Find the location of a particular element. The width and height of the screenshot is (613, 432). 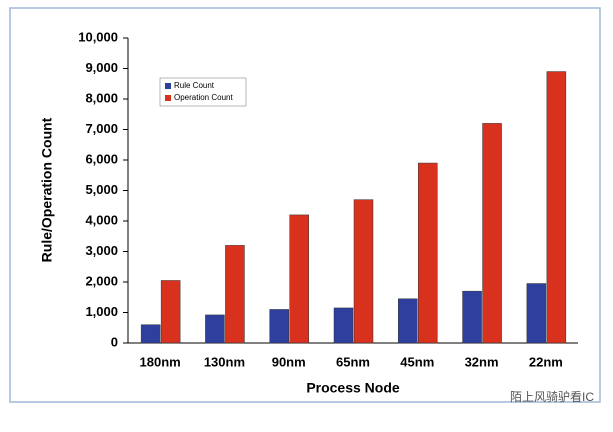

y-tick-label: 4,000 is located at coordinates (101, 219).